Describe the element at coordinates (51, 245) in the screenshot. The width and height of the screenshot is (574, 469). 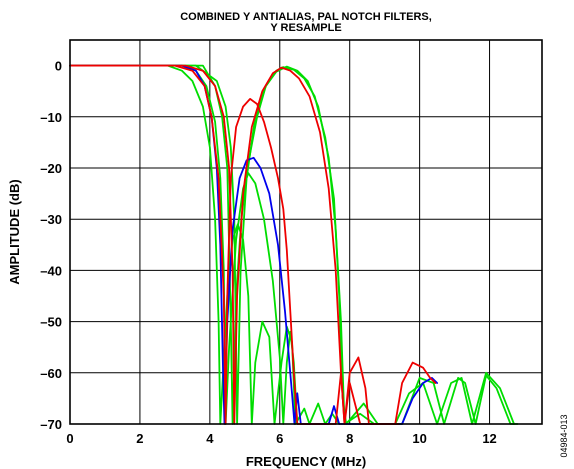
I see `y-tick-labels: 0 –10 –20 –30 –40 –50 –60 –70` at that location.